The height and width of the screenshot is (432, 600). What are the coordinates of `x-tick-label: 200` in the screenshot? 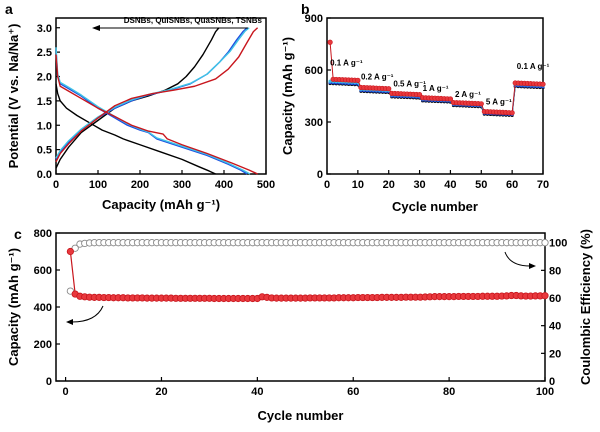 It's located at (140, 185).